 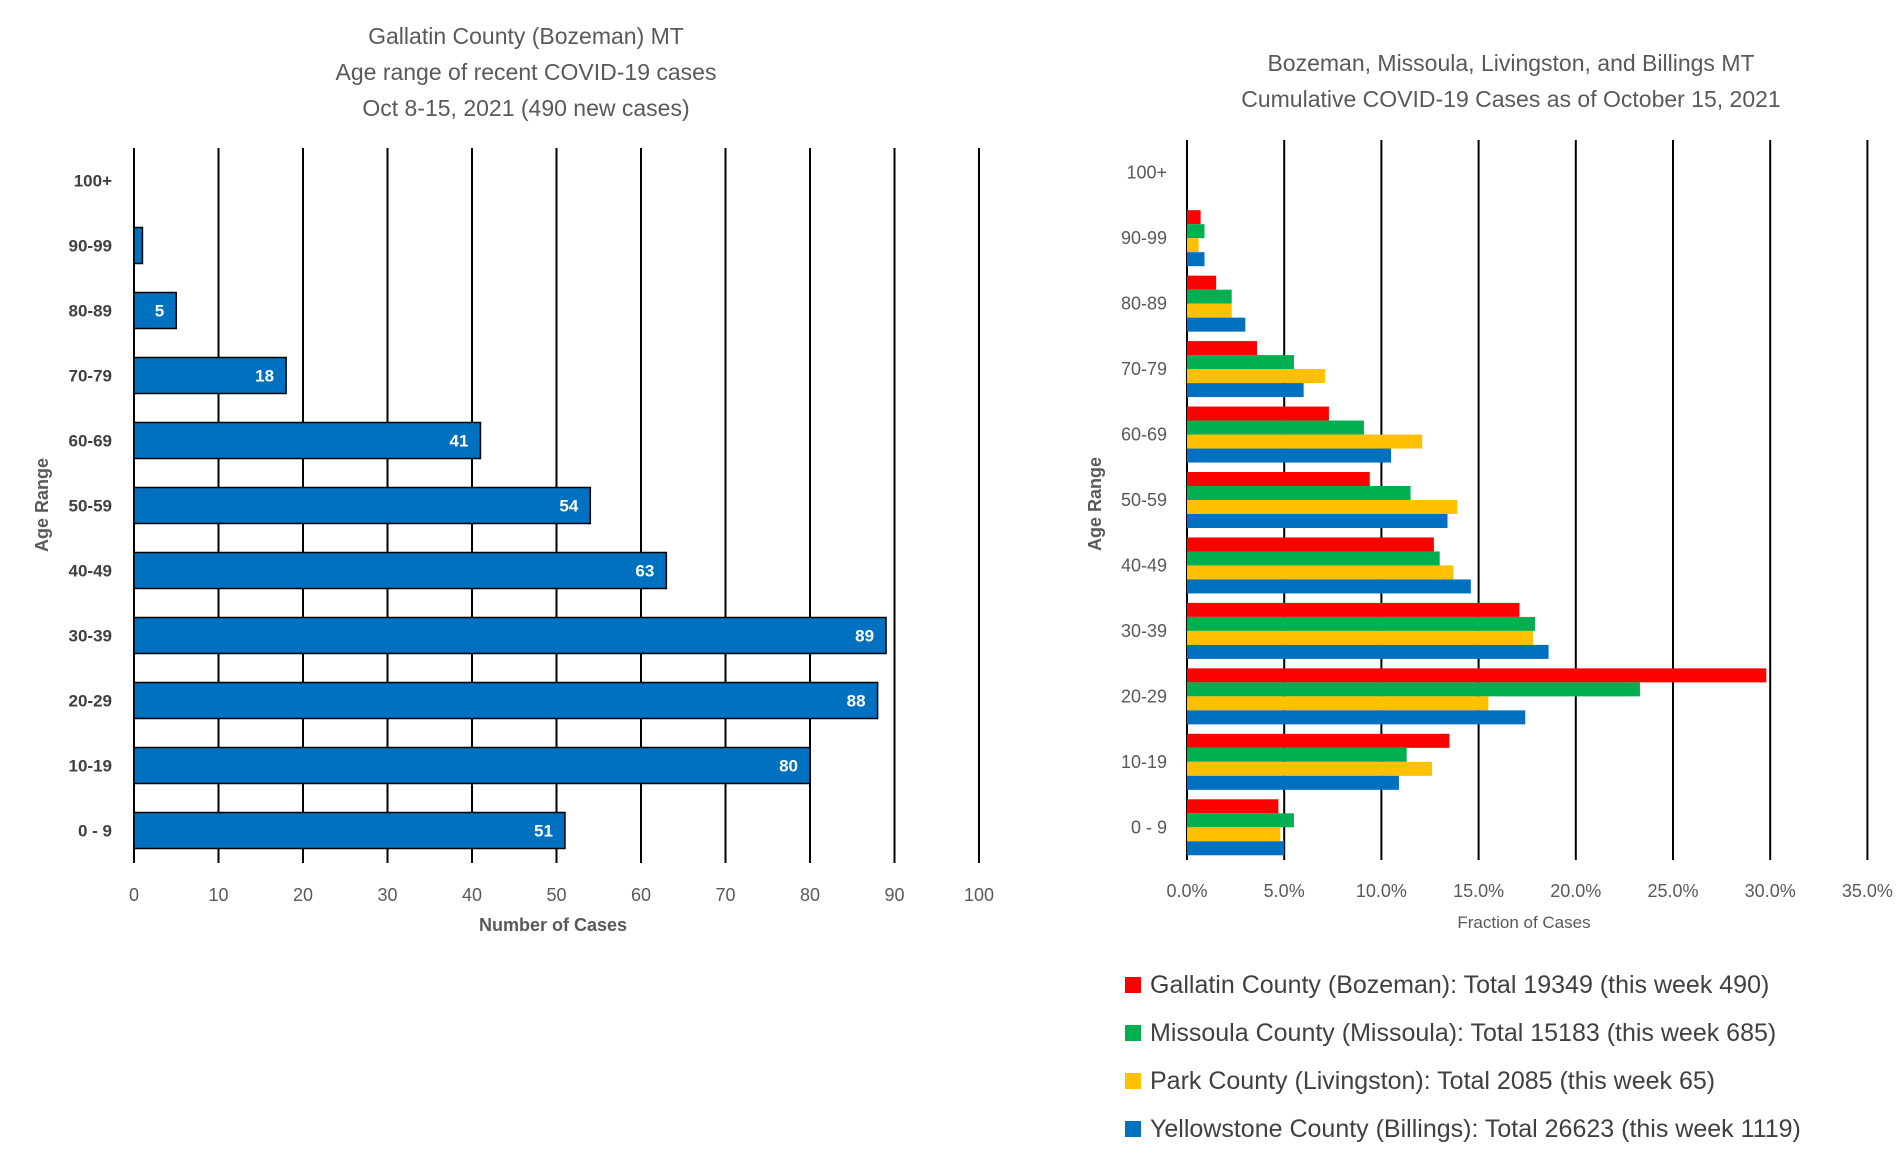 What do you see at coordinates (1478, 891) in the screenshot?
I see `chart2-x-tick: 15.0%` at bounding box center [1478, 891].